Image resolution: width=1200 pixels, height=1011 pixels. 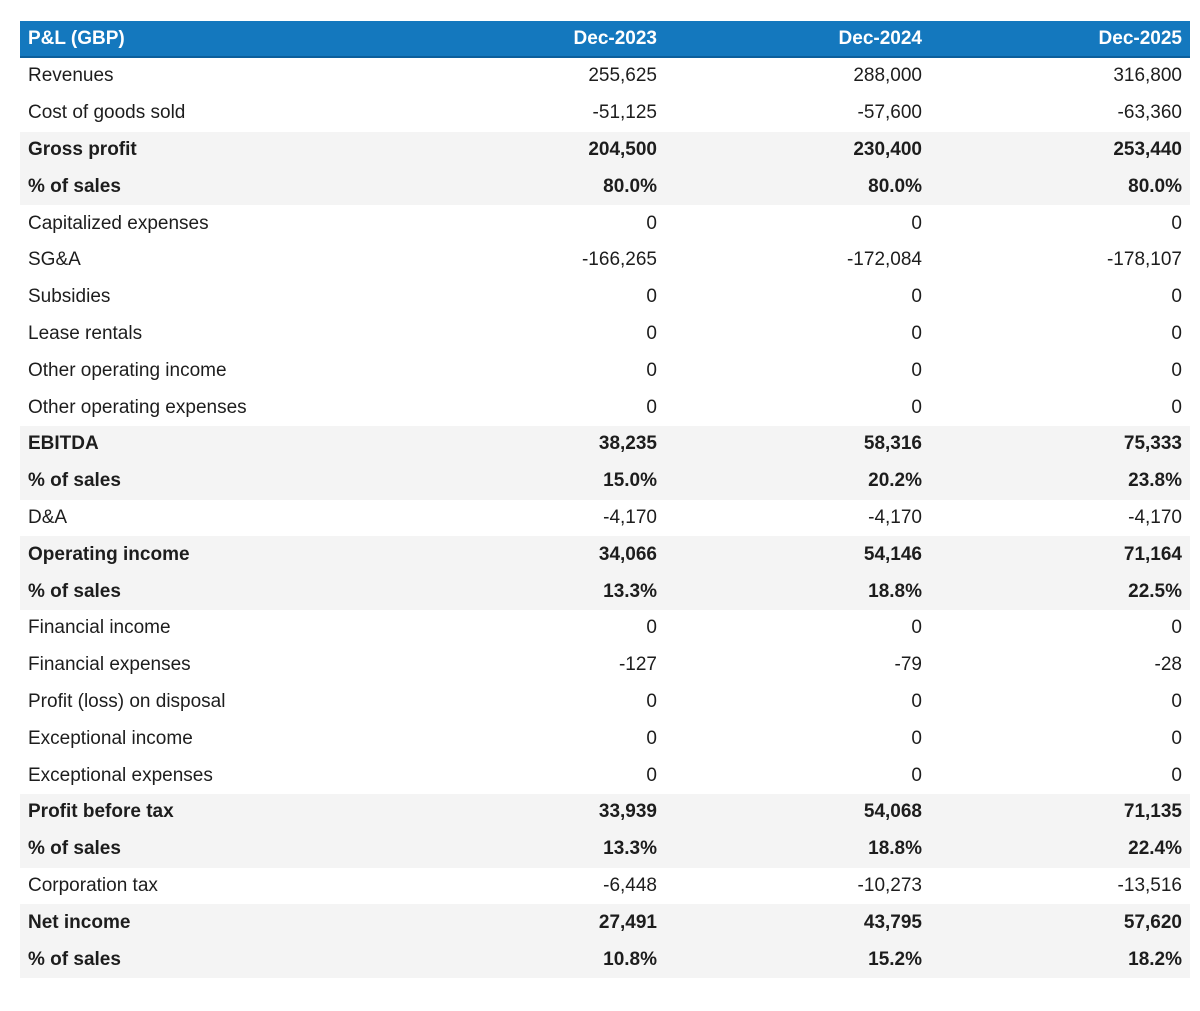 I want to click on row-value: -178,107, so click(x=1144, y=260).